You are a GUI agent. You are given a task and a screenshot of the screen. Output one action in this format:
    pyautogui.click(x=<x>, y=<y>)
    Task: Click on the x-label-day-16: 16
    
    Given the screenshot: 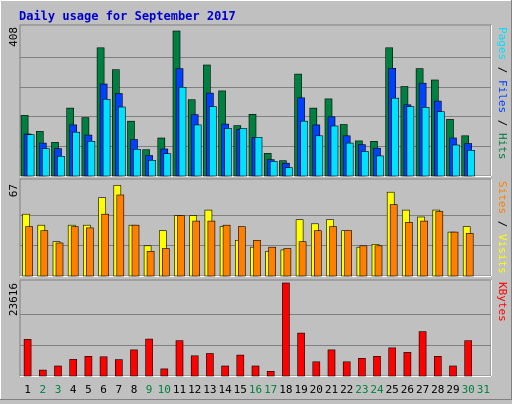 What is the action you would take?
    pyautogui.click(x=255, y=389)
    